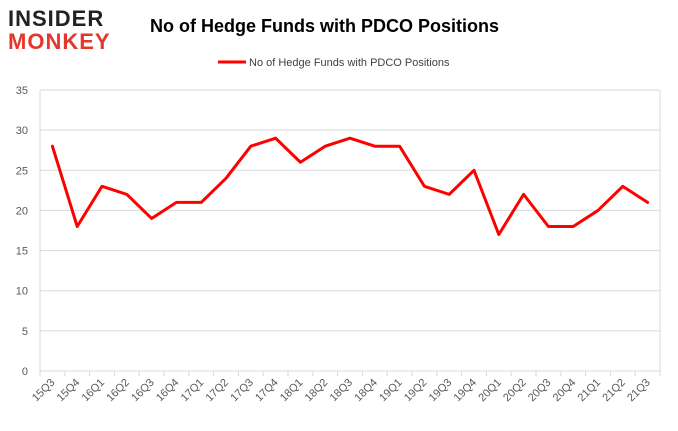  I want to click on x-tick-label: 20Q4, so click(565, 391).